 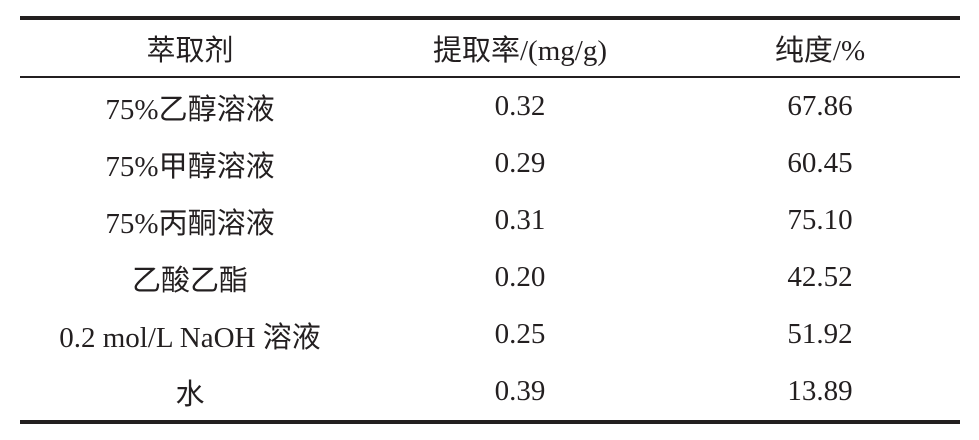 I want to click on table-cell: 0.25, so click(x=520, y=334).